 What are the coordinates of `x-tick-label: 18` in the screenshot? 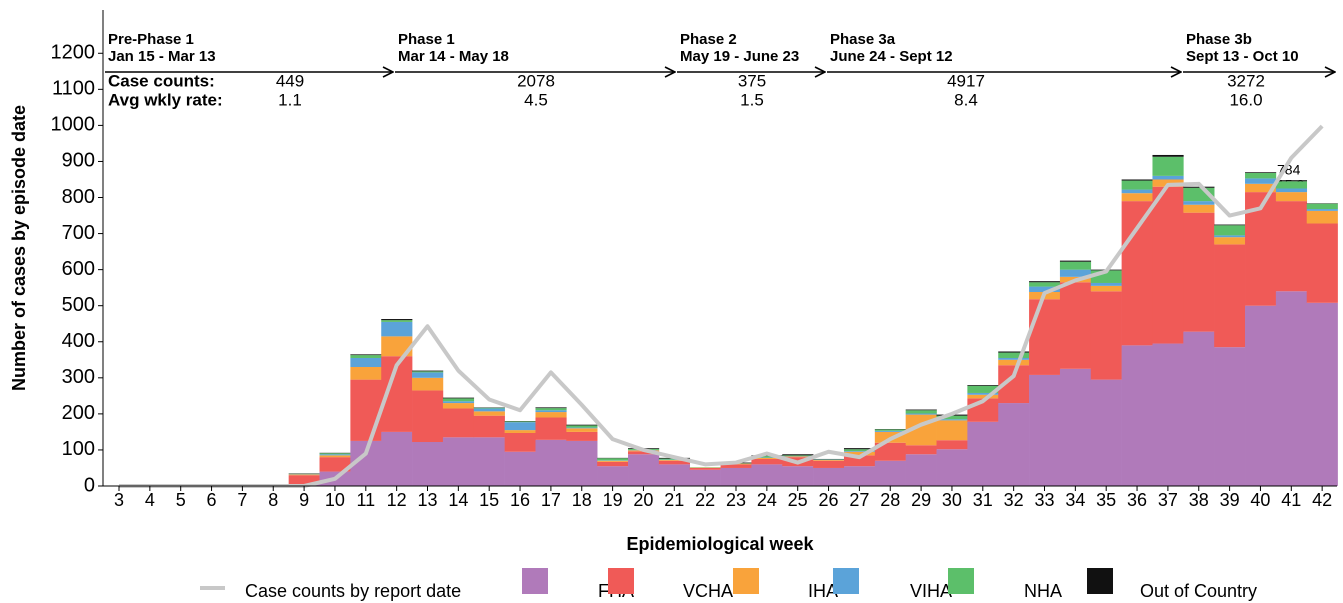 It's located at (582, 500).